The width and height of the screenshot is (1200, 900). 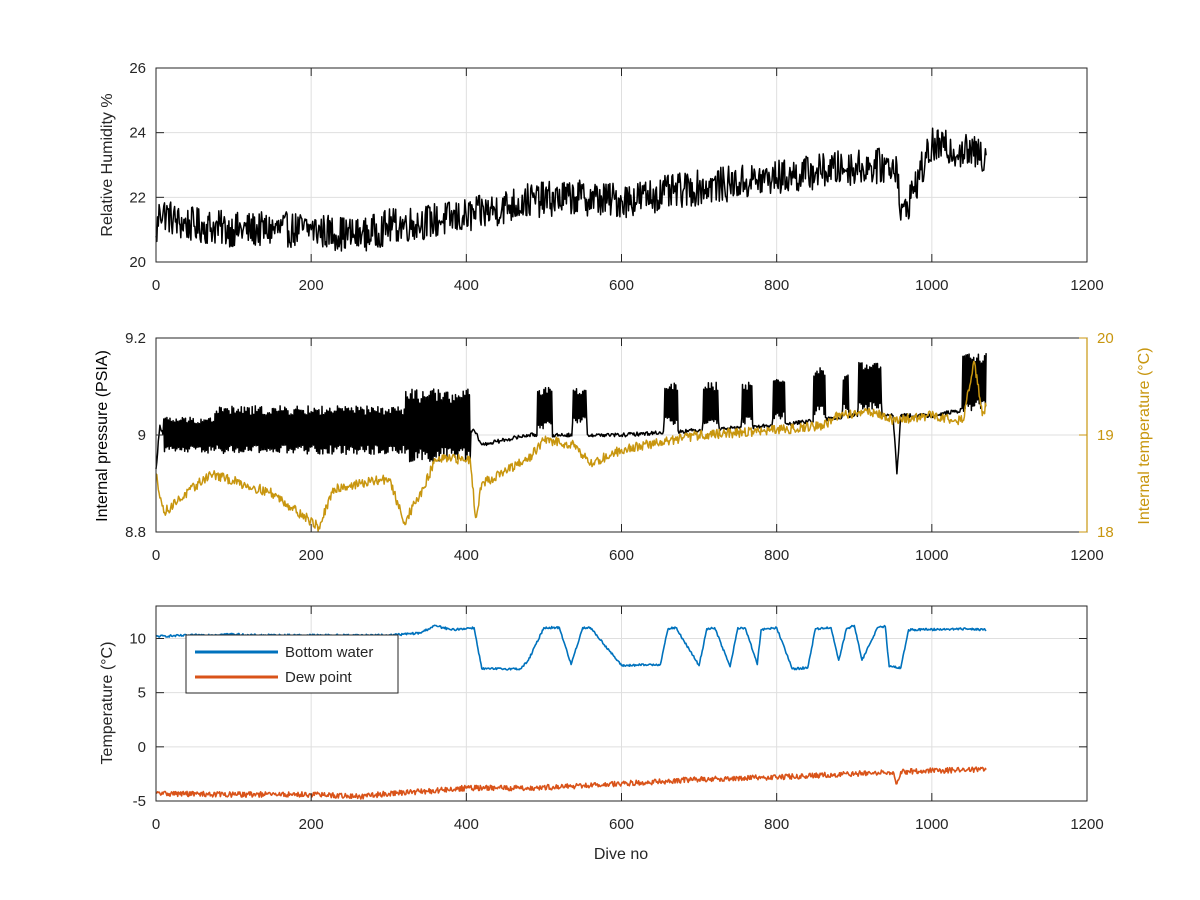 I want to click on temperature-x-tick-label: 1200, so click(x=1086, y=824).